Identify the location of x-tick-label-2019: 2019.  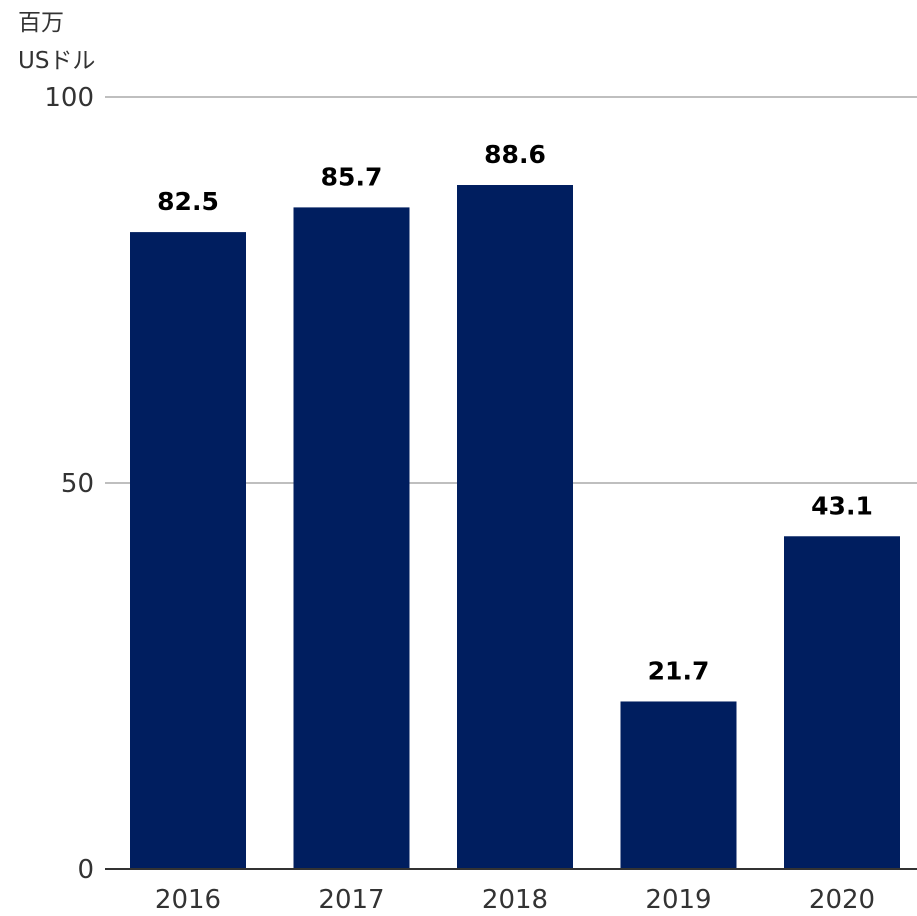
(678, 900).